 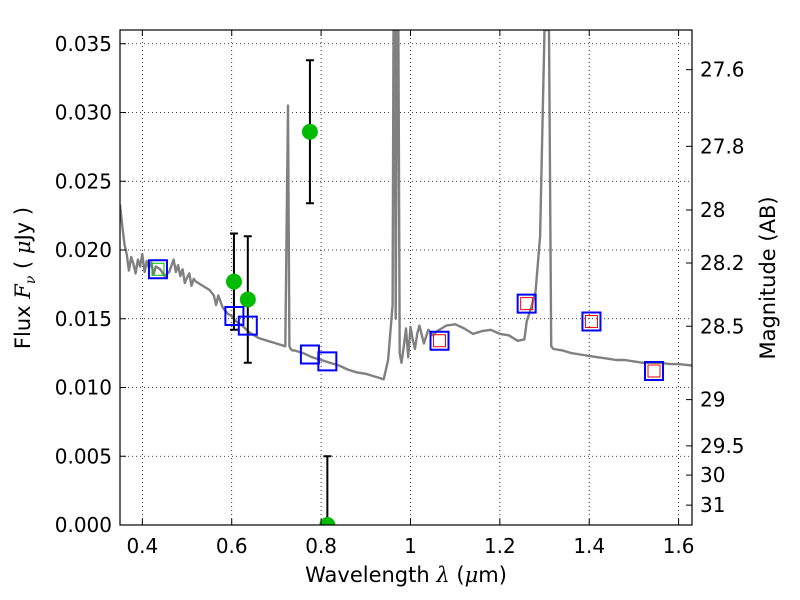 What do you see at coordinates (712, 505) in the screenshot?
I see `y2-tick-label: 31` at bounding box center [712, 505].